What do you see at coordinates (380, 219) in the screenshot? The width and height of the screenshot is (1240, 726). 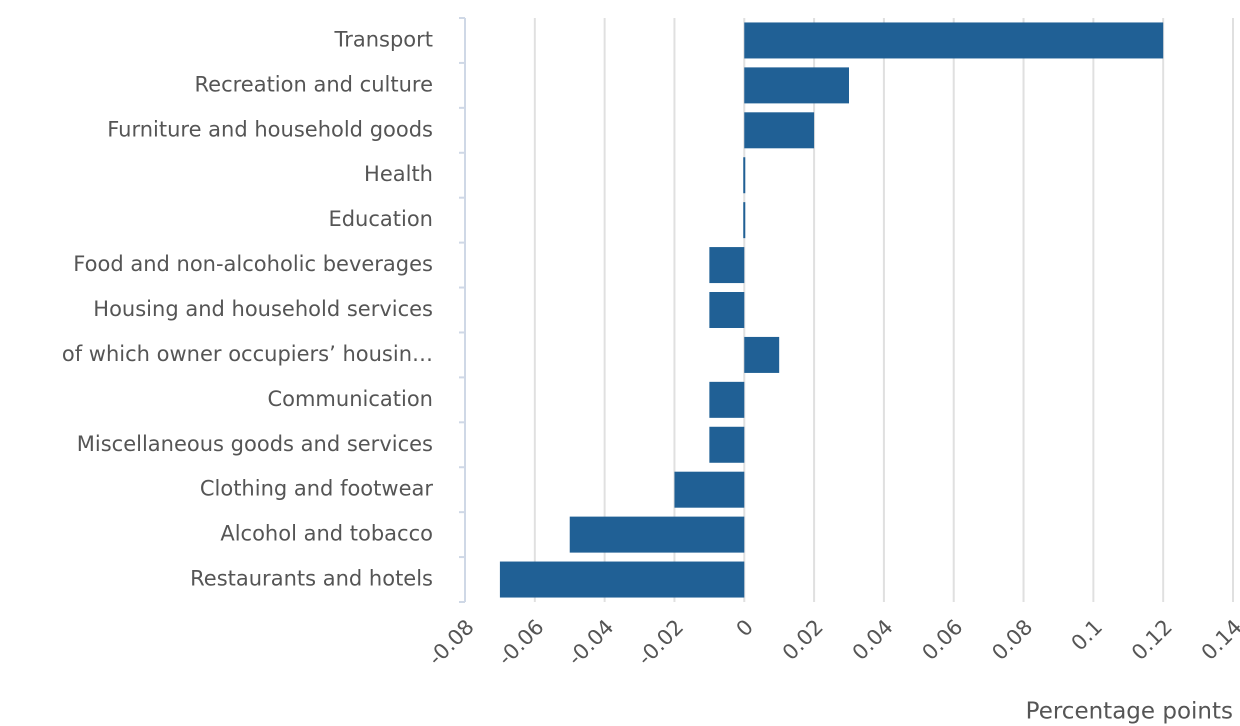 I see `y-tick-label: Education` at bounding box center [380, 219].